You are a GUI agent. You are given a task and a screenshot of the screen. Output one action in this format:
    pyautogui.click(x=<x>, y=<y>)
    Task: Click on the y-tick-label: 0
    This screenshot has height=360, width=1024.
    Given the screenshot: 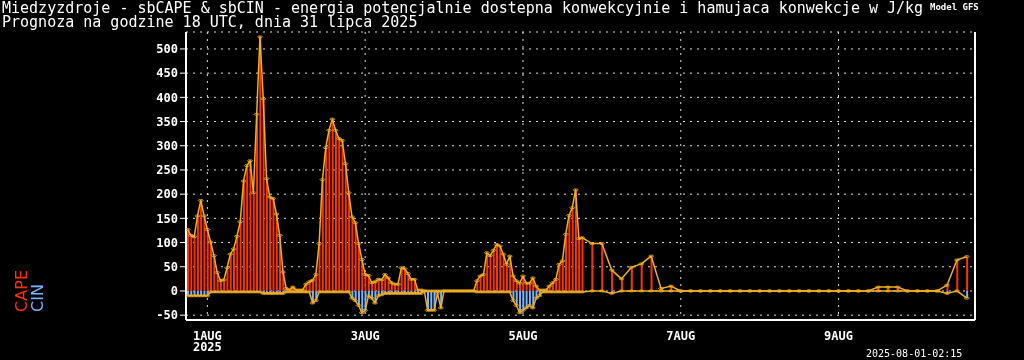 What is the action you would take?
    pyautogui.click(x=174, y=291)
    